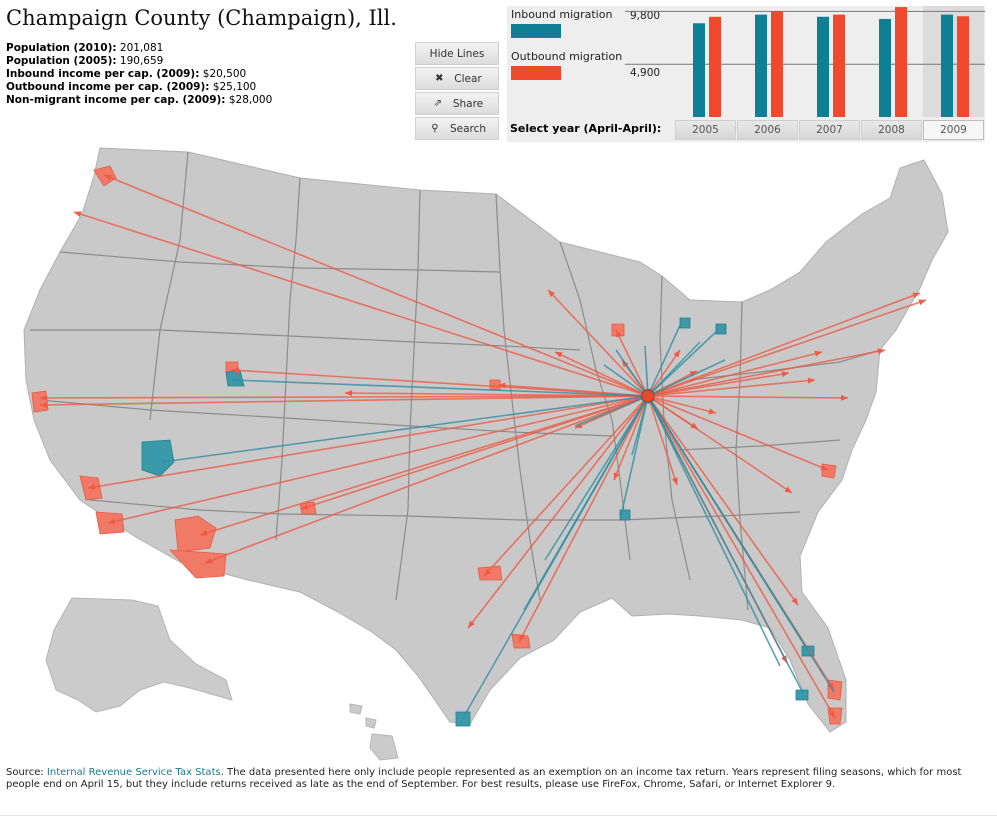 The width and height of the screenshot is (997, 819). What do you see at coordinates (891, 130) in the screenshot?
I see `year-button-2008: 2008` at bounding box center [891, 130].